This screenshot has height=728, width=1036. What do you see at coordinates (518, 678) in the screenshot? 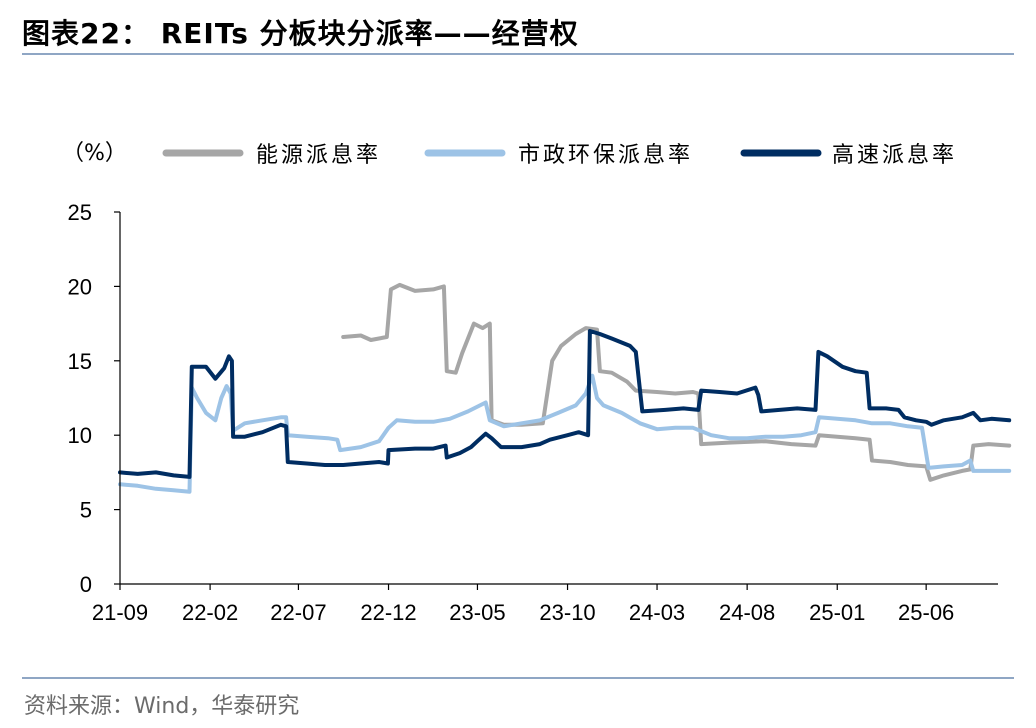
I see `footer-divider` at bounding box center [518, 678].